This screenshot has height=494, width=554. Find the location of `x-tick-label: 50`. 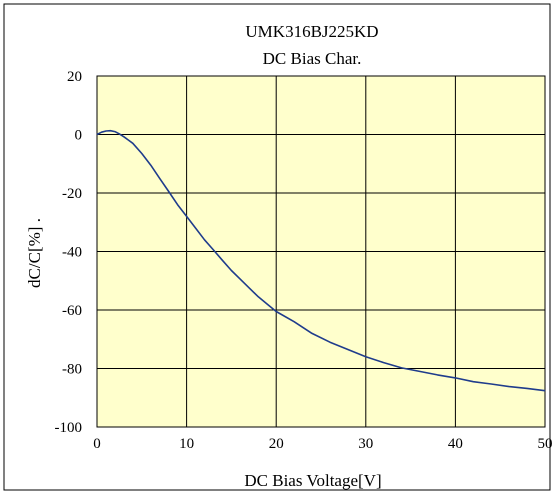

x-tick-label: 50 is located at coordinates (545, 444).